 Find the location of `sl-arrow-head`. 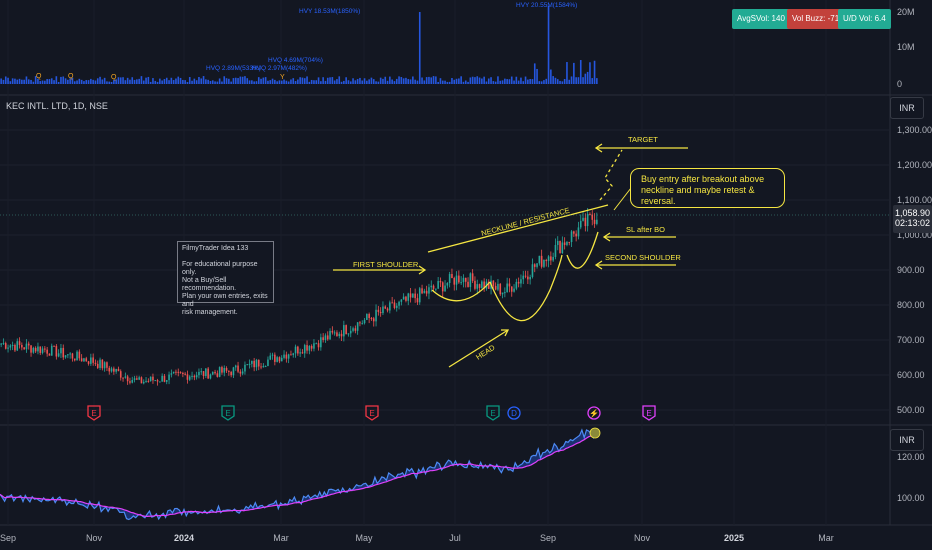

sl-arrow-head is located at coordinates (606, 237).